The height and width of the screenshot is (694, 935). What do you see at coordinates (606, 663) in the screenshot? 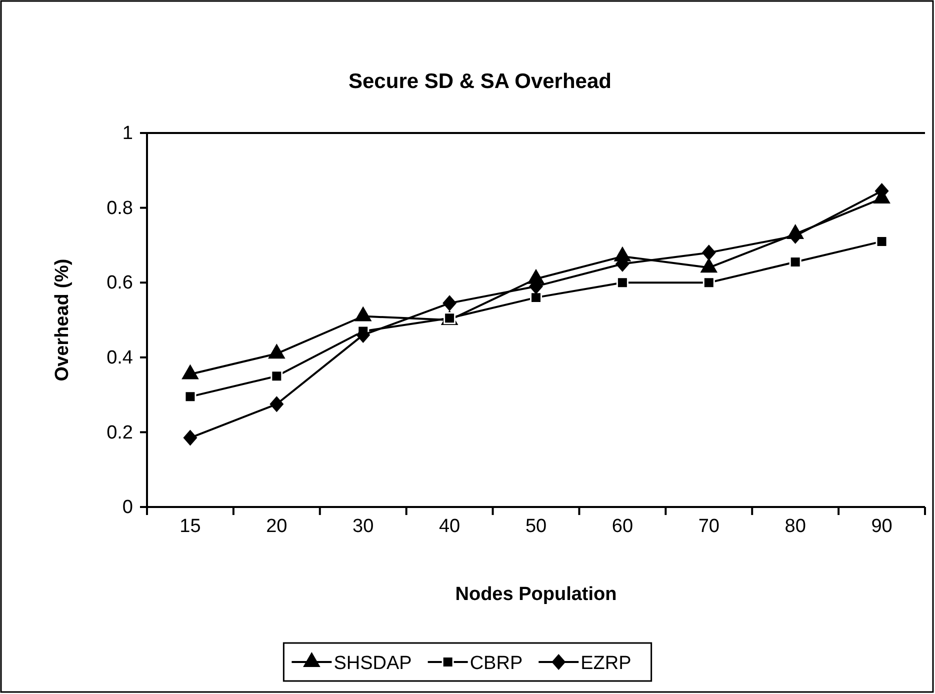
I see `legend-label: EZRP` at bounding box center [606, 663].